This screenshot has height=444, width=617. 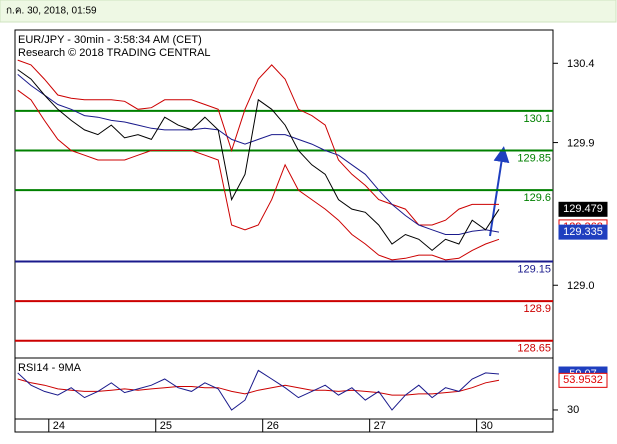 What do you see at coordinates (581, 64) in the screenshot?
I see `y-tick-label: 130.4` at bounding box center [581, 64].